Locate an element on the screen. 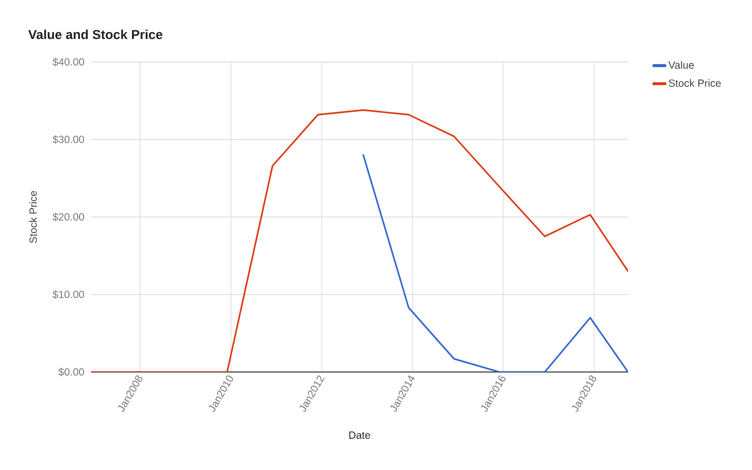  y-tick-label: $20.00 is located at coordinates (68, 217).